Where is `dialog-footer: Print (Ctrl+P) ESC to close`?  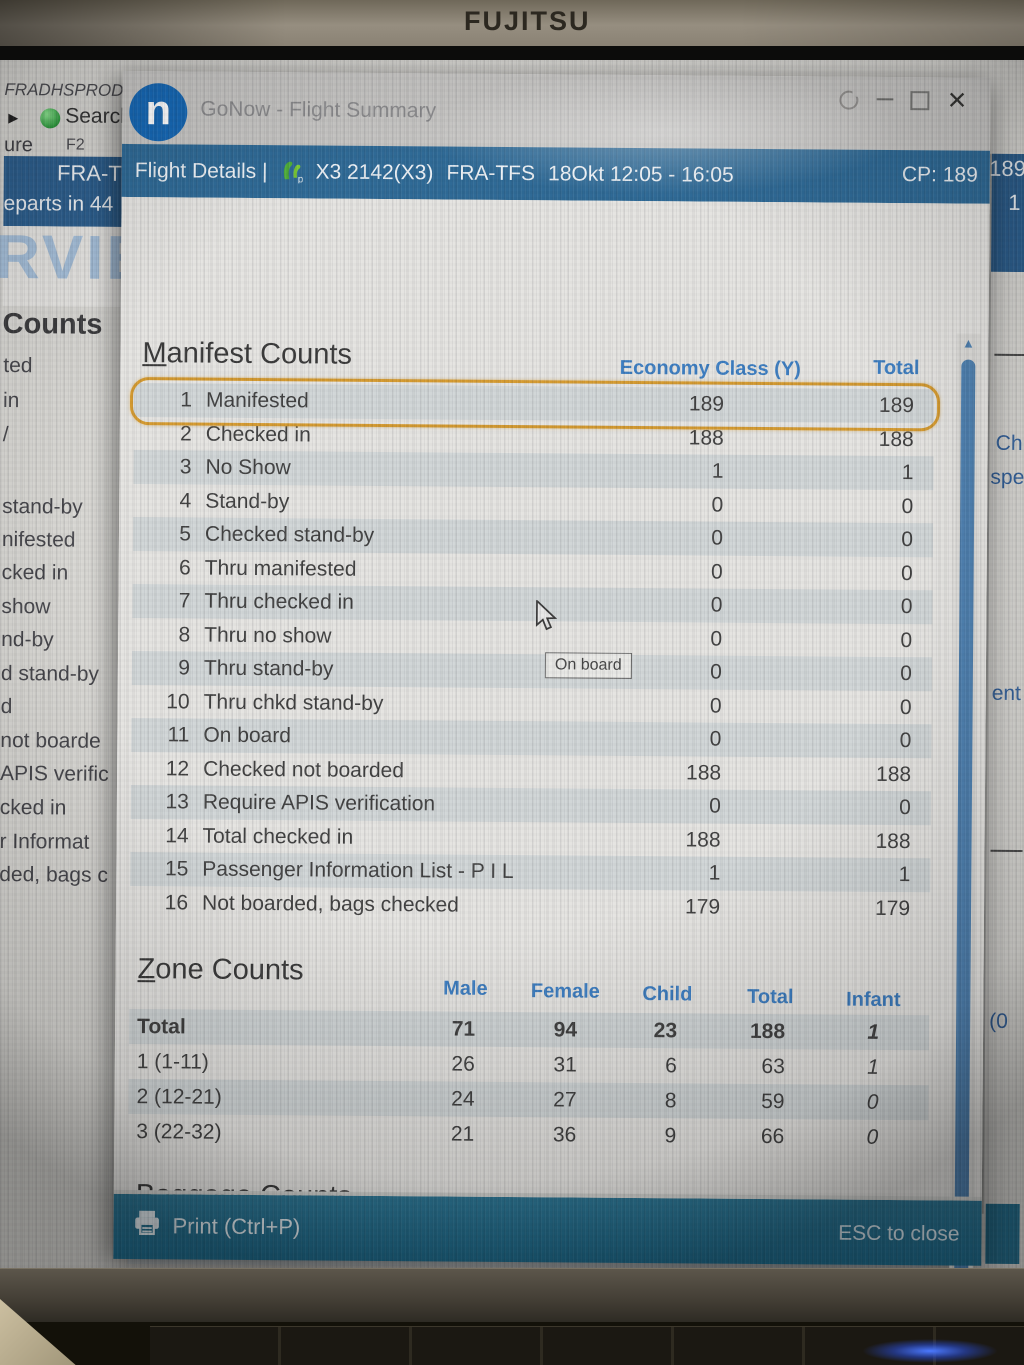 dialog-footer: Print (Ctrl+P) ESC to close is located at coordinates (547, 1227).